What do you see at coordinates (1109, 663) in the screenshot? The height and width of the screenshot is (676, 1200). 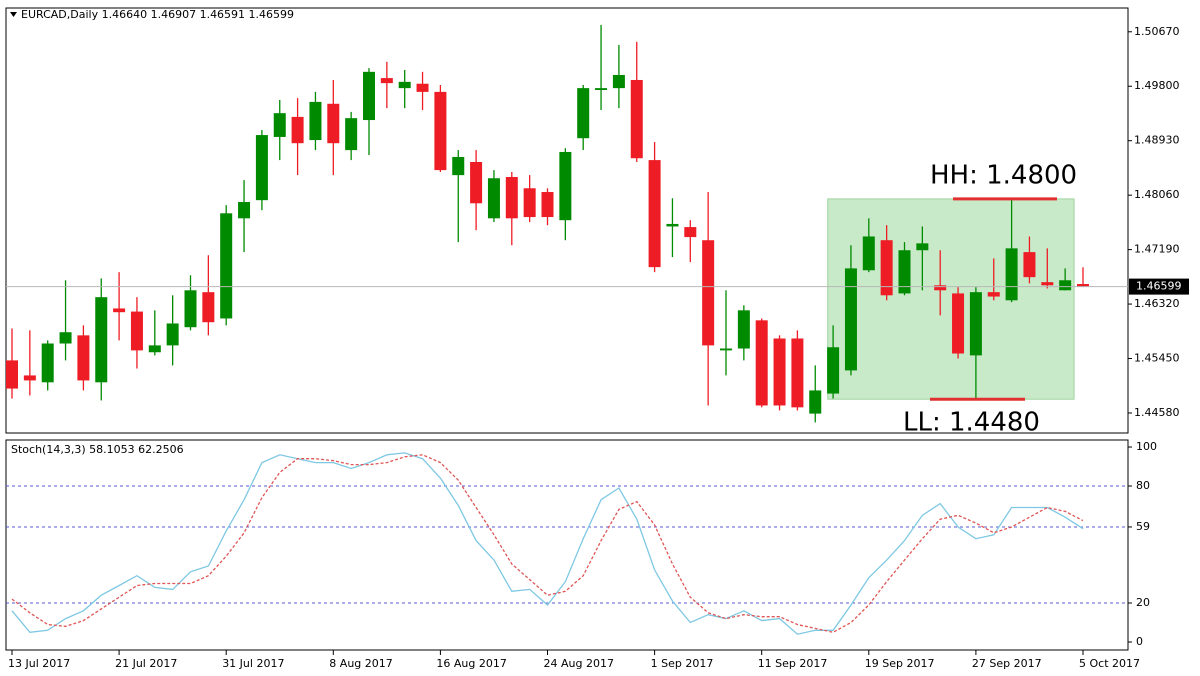 I see `x-tick-label: 5 Oct 2017` at bounding box center [1109, 663].